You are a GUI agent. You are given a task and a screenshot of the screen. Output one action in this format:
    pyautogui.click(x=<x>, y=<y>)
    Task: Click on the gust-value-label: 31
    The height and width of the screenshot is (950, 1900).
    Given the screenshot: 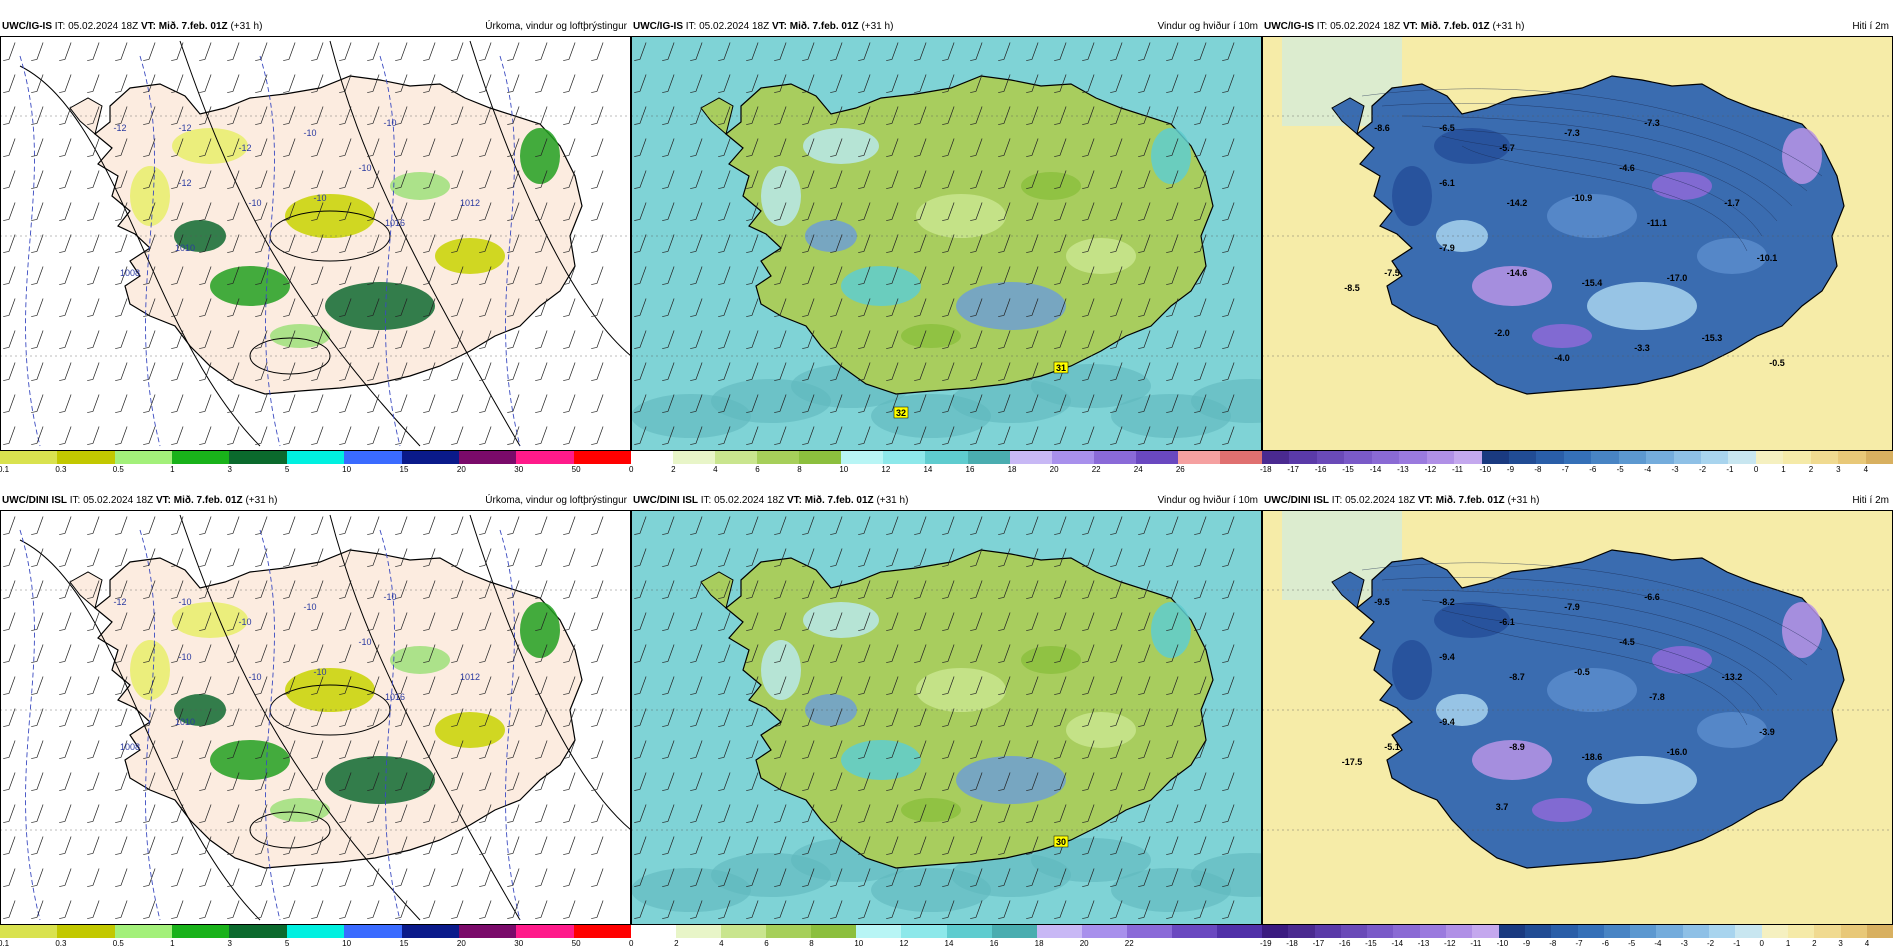 What is the action you would take?
    pyautogui.click(x=1061, y=368)
    